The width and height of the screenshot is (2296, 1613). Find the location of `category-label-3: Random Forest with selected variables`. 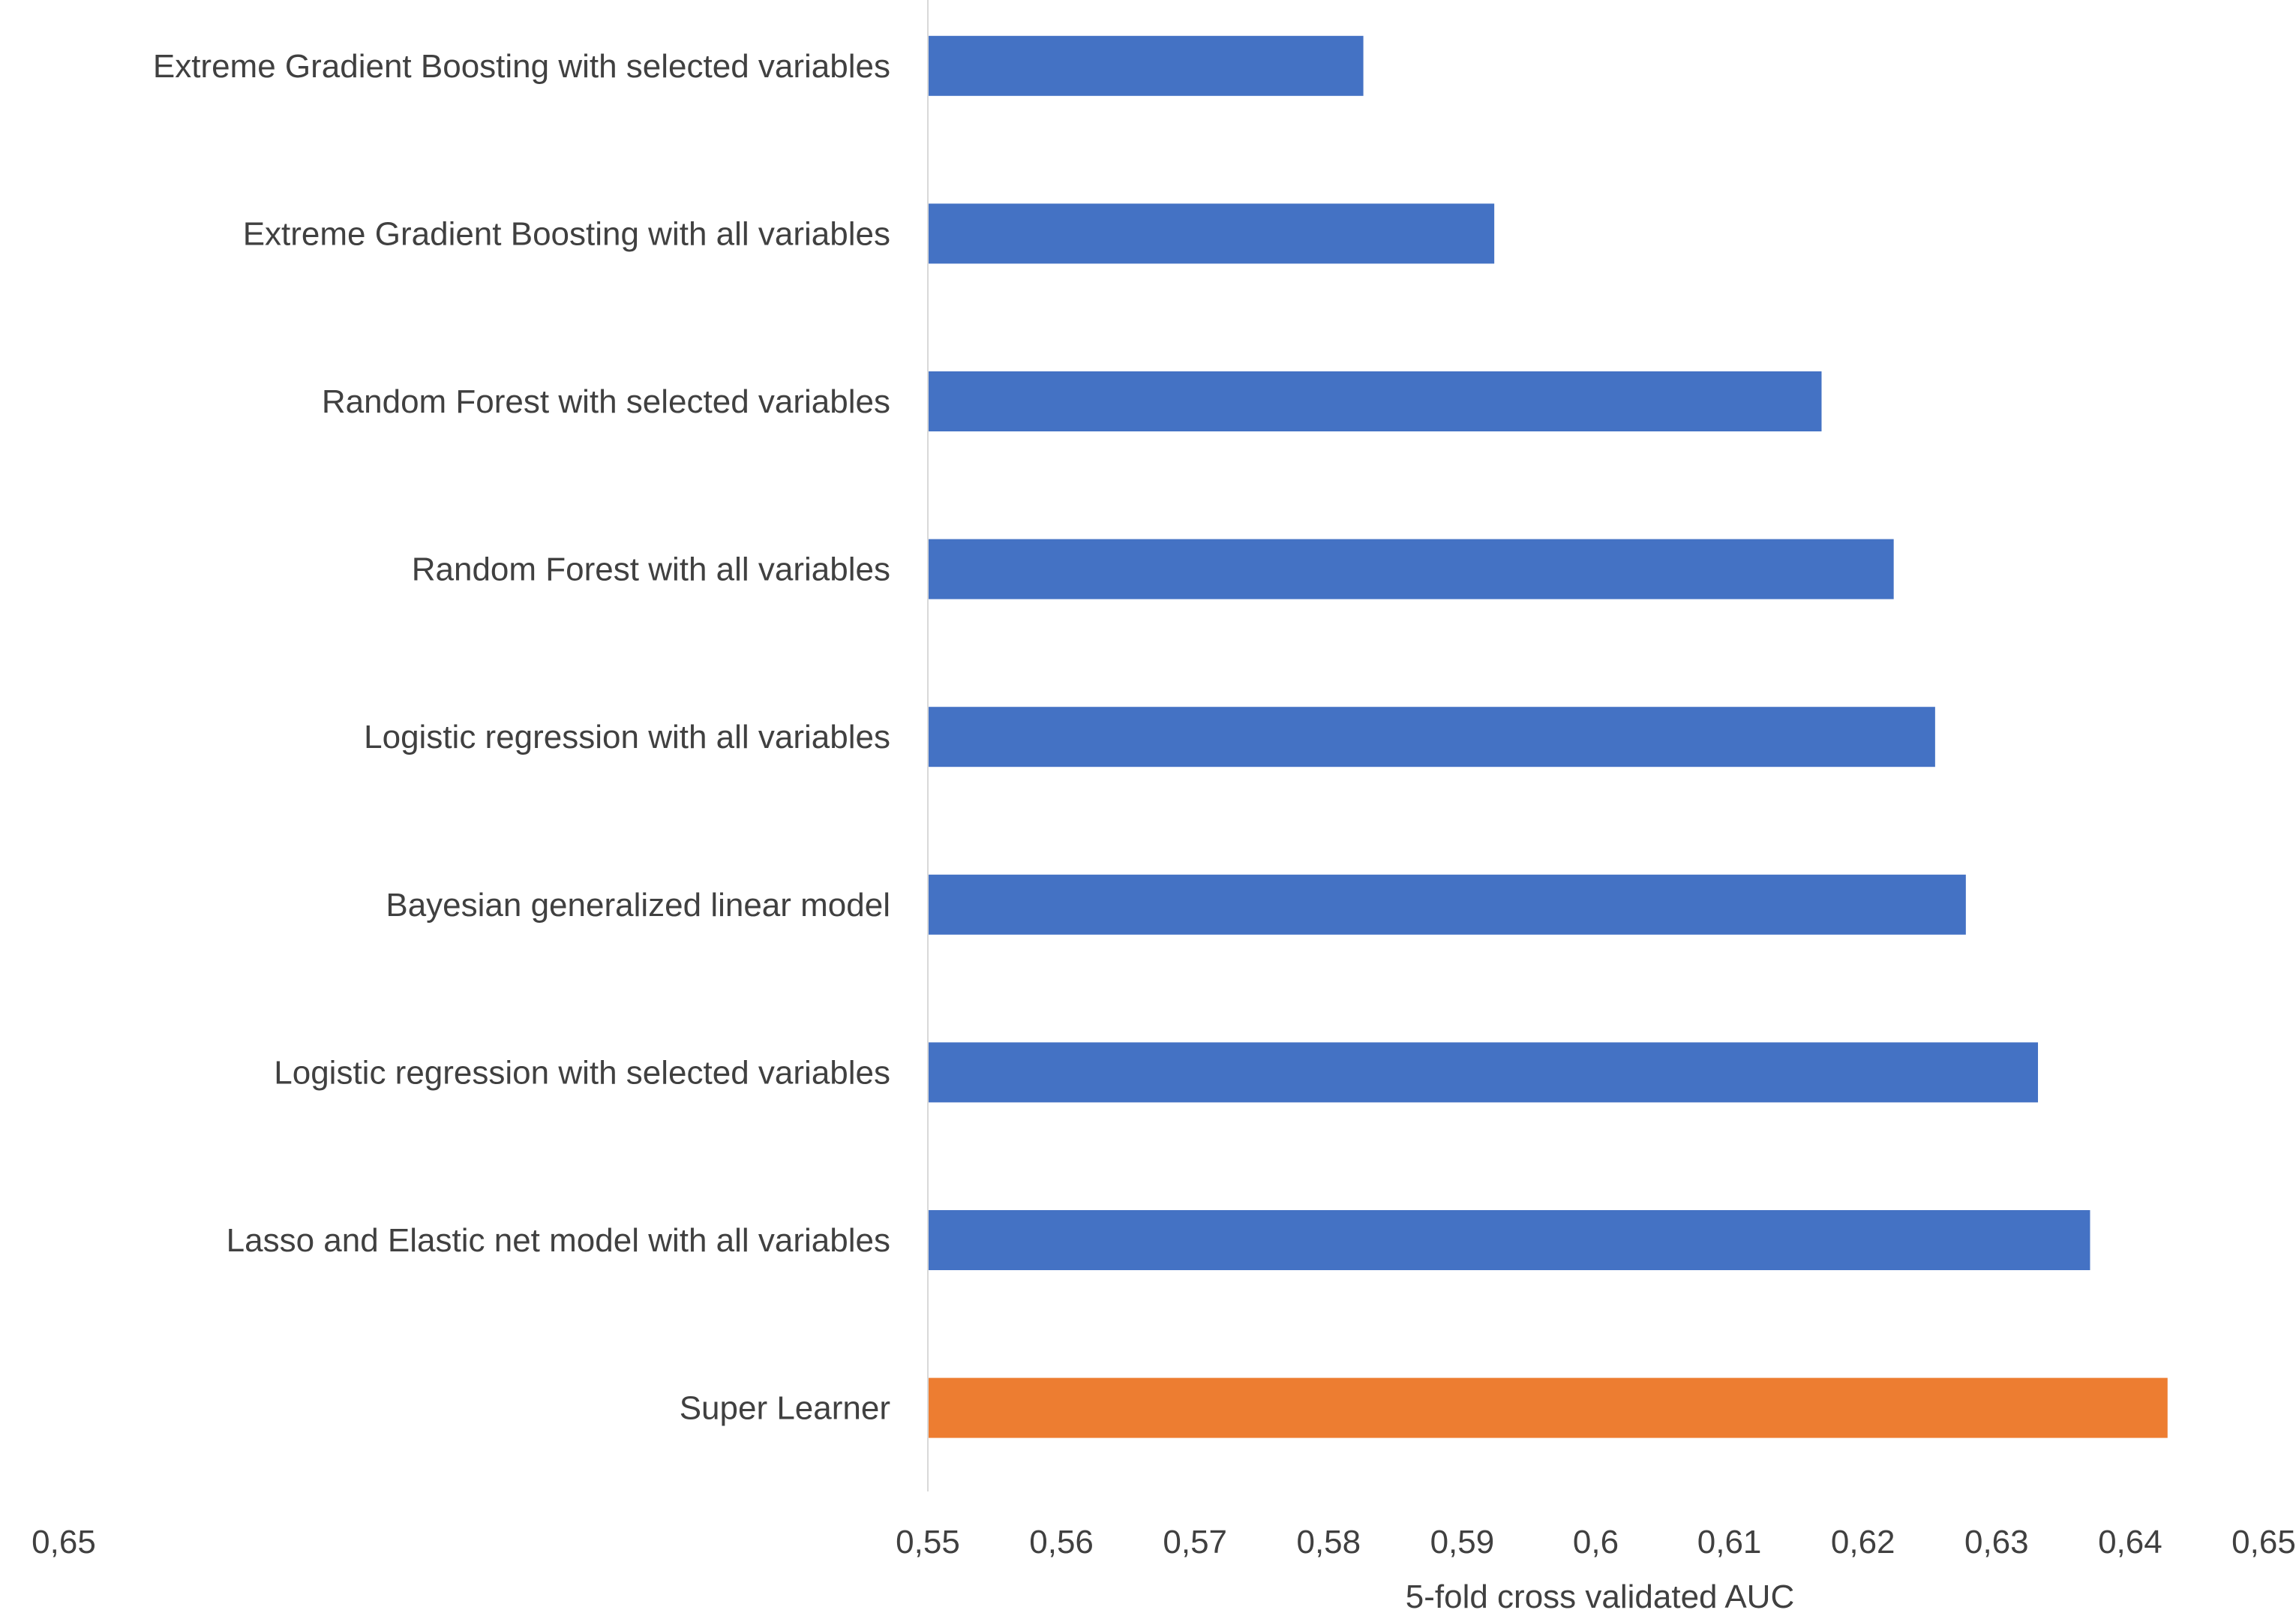

category-label-3: Random Forest with selected variables is located at coordinates (606, 402).